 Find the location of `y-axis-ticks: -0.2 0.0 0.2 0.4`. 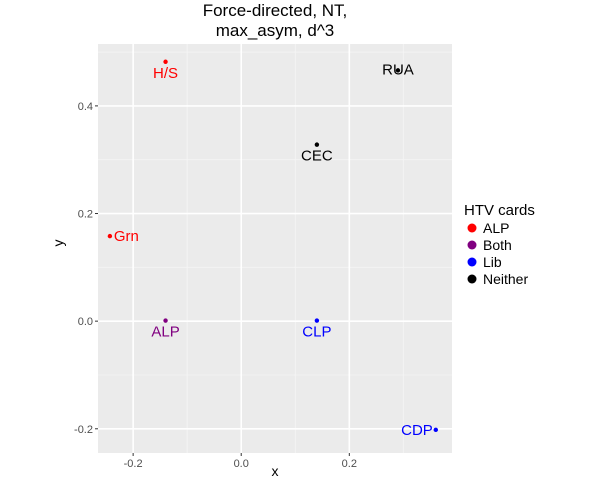

y-axis-ticks: -0.2 0.0 0.2 0.4 is located at coordinates (86, 268).